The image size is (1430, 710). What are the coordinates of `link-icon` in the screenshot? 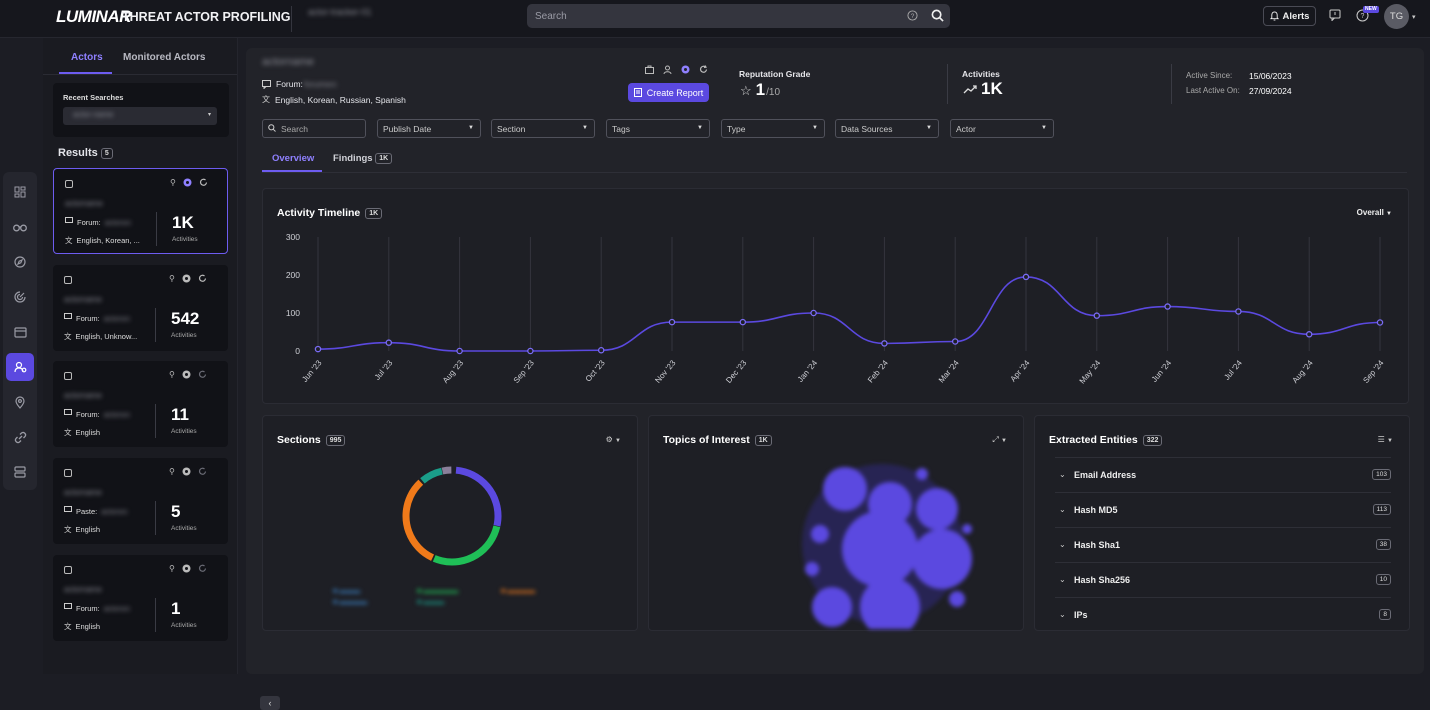 It's located at (20, 437).